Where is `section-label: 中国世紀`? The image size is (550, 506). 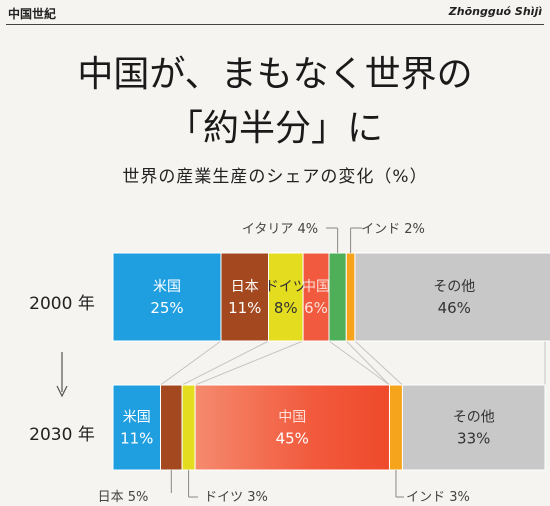
section-label: 中国世紀 is located at coordinates (32, 14).